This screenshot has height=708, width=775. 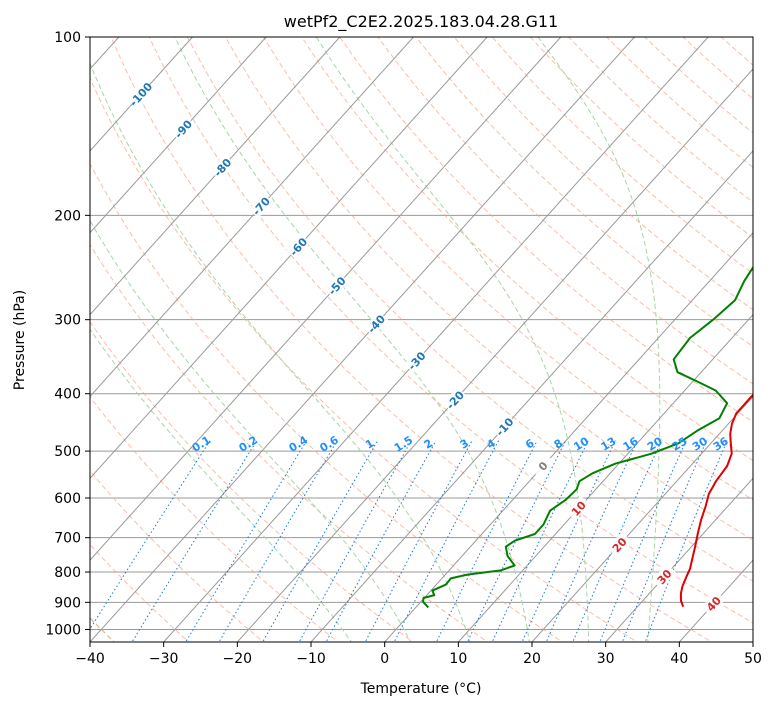 What do you see at coordinates (238, 659) in the screenshot?
I see `x-tick-label: −20` at bounding box center [238, 659].